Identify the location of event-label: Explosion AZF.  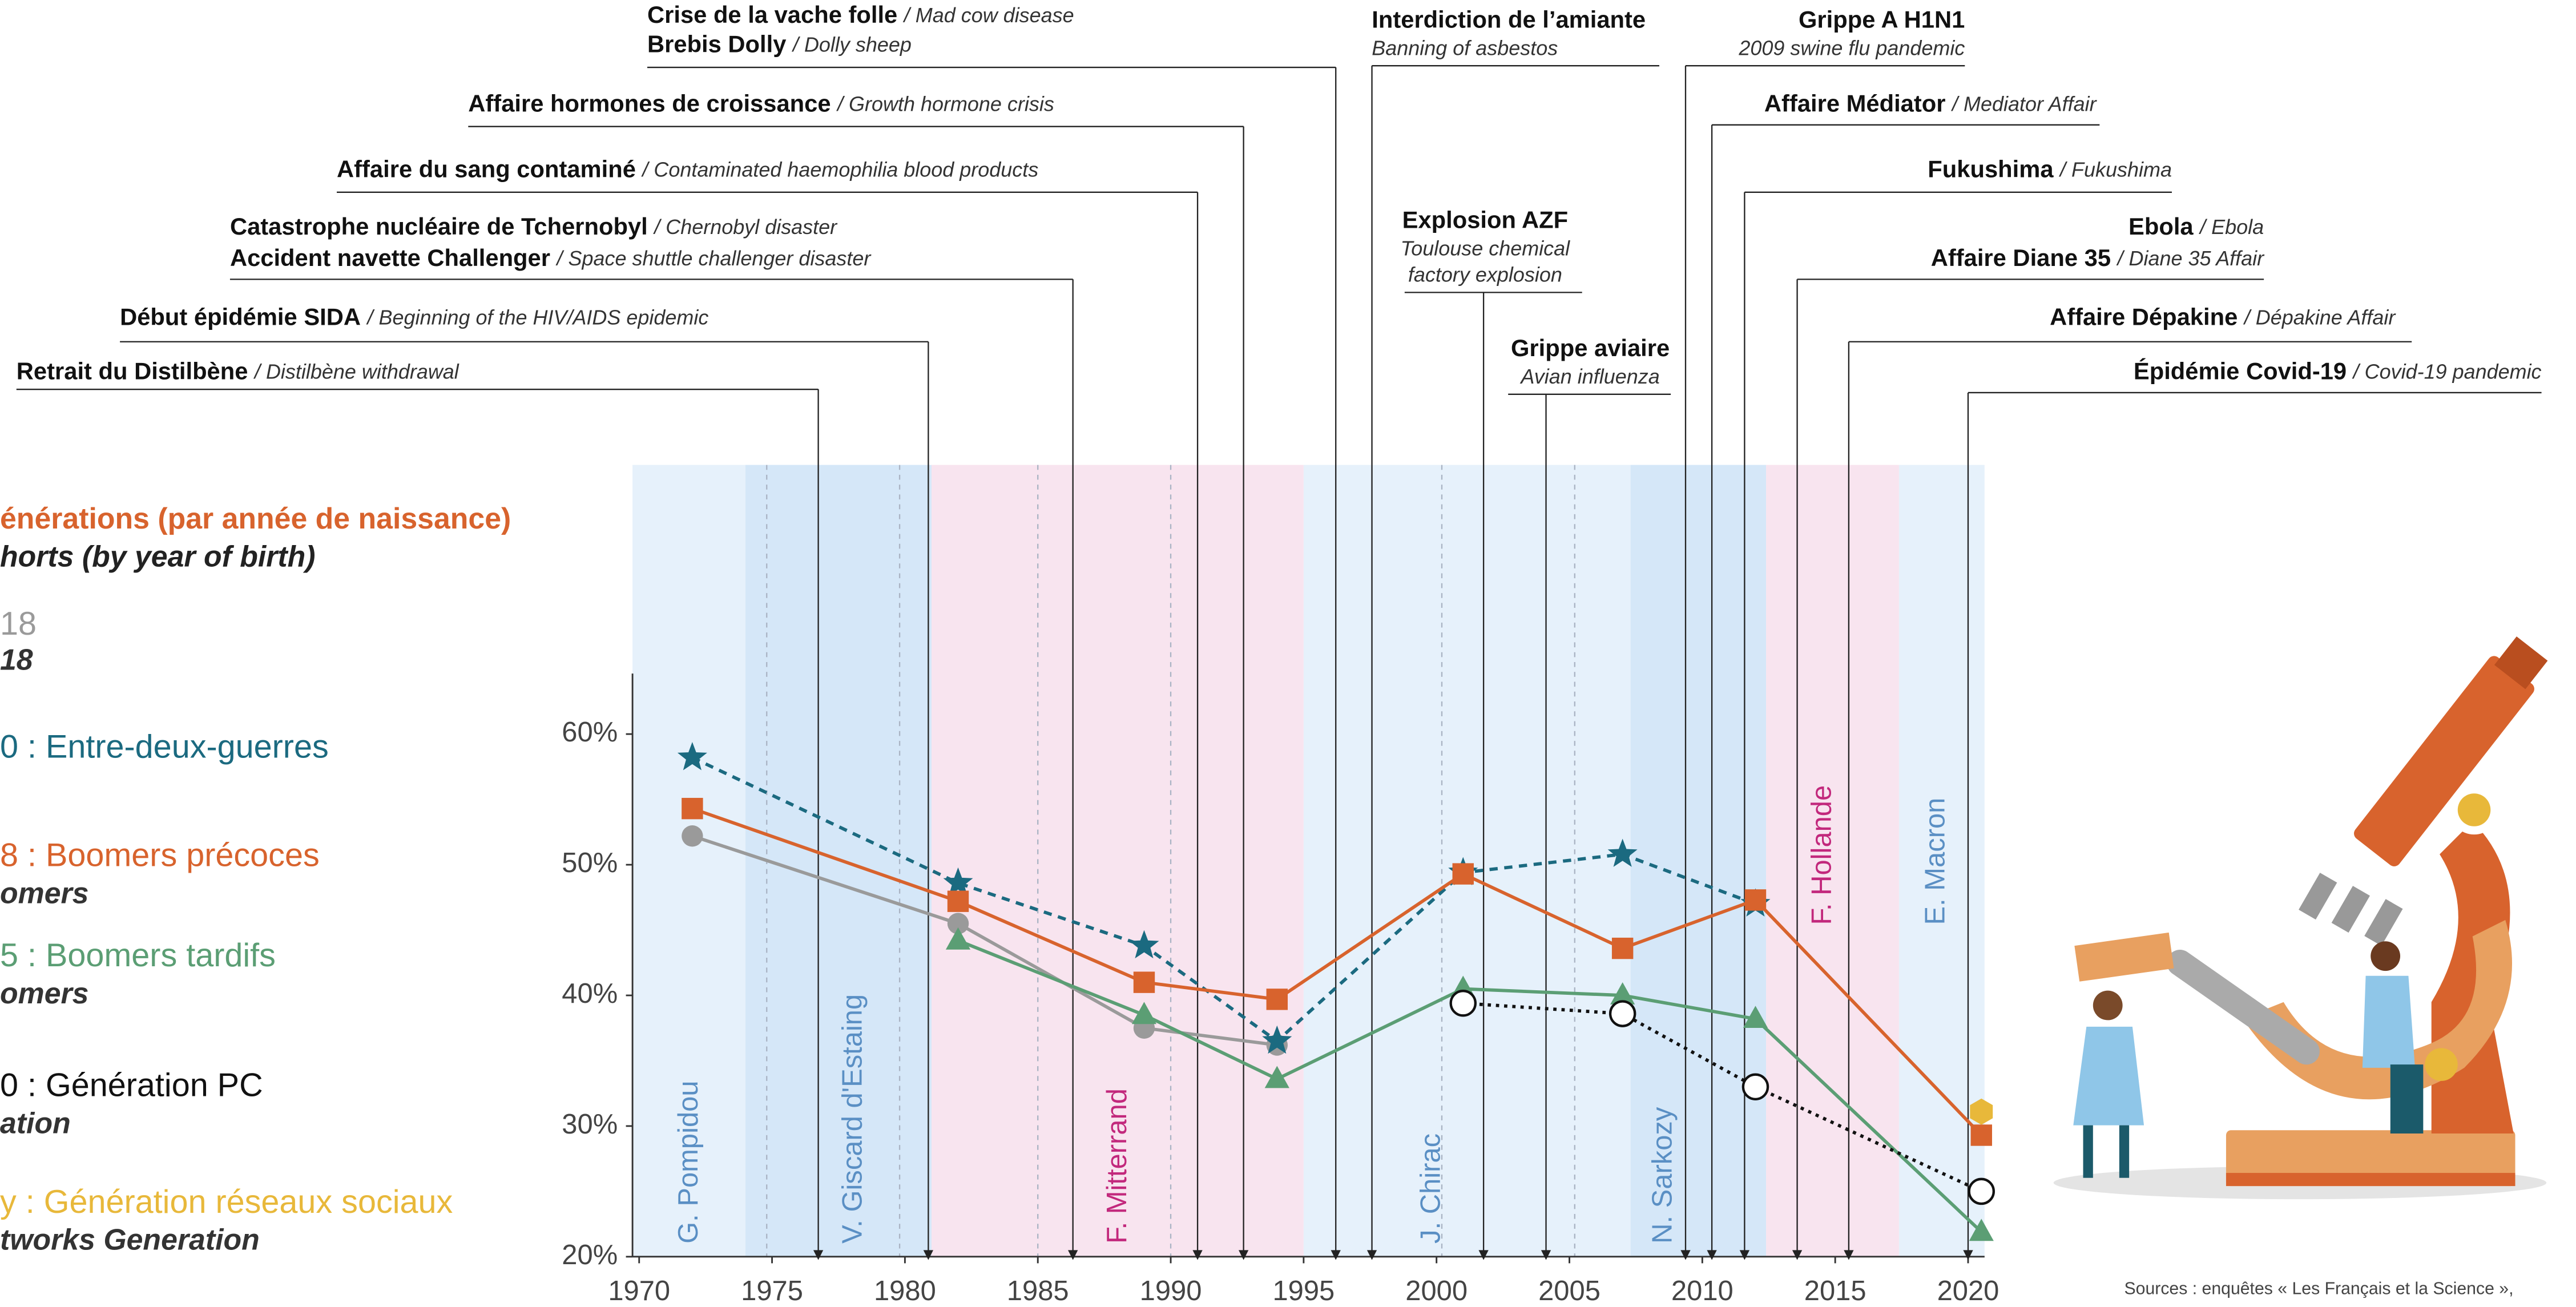
(1485, 220).